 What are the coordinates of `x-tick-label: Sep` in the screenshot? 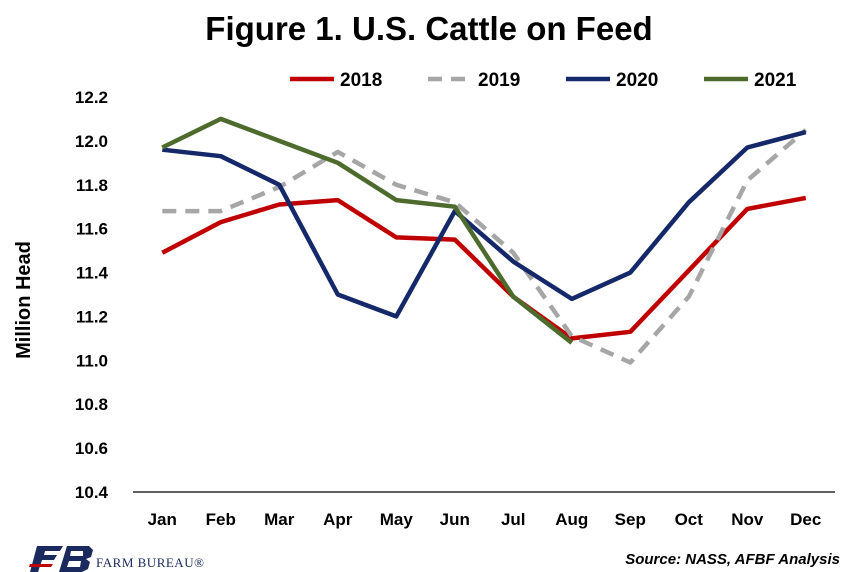 It's located at (630, 519).